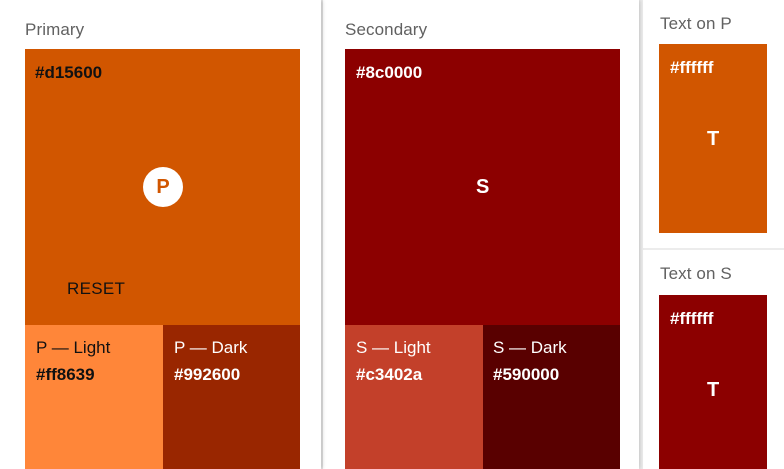 The height and width of the screenshot is (469, 784). I want to click on secondary-title: Secondary, so click(386, 29).